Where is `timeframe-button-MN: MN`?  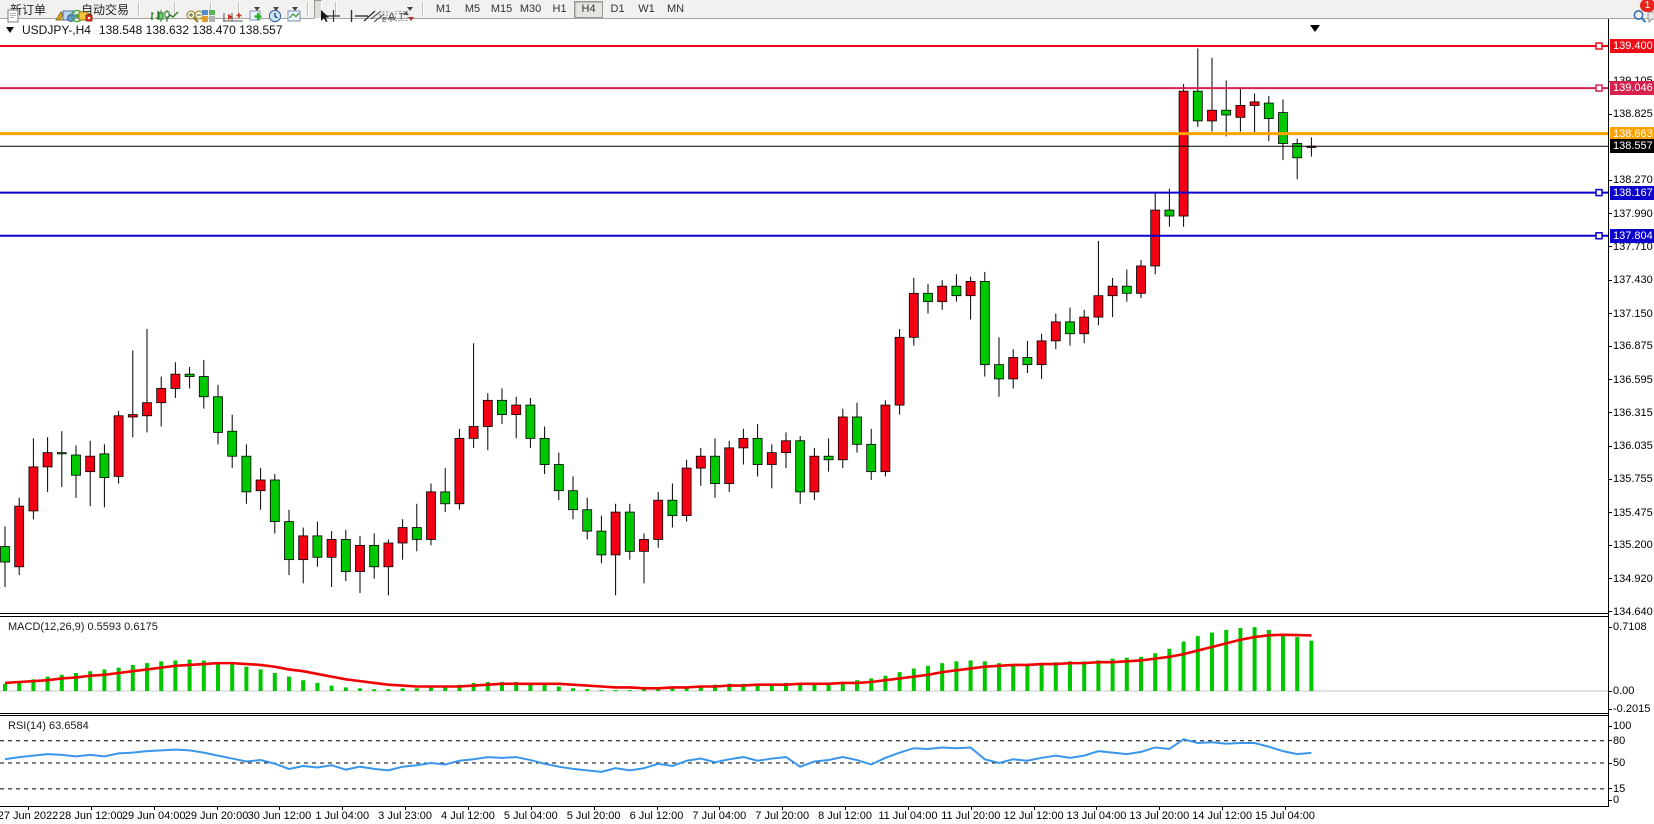 timeframe-button-MN: MN is located at coordinates (675, 8).